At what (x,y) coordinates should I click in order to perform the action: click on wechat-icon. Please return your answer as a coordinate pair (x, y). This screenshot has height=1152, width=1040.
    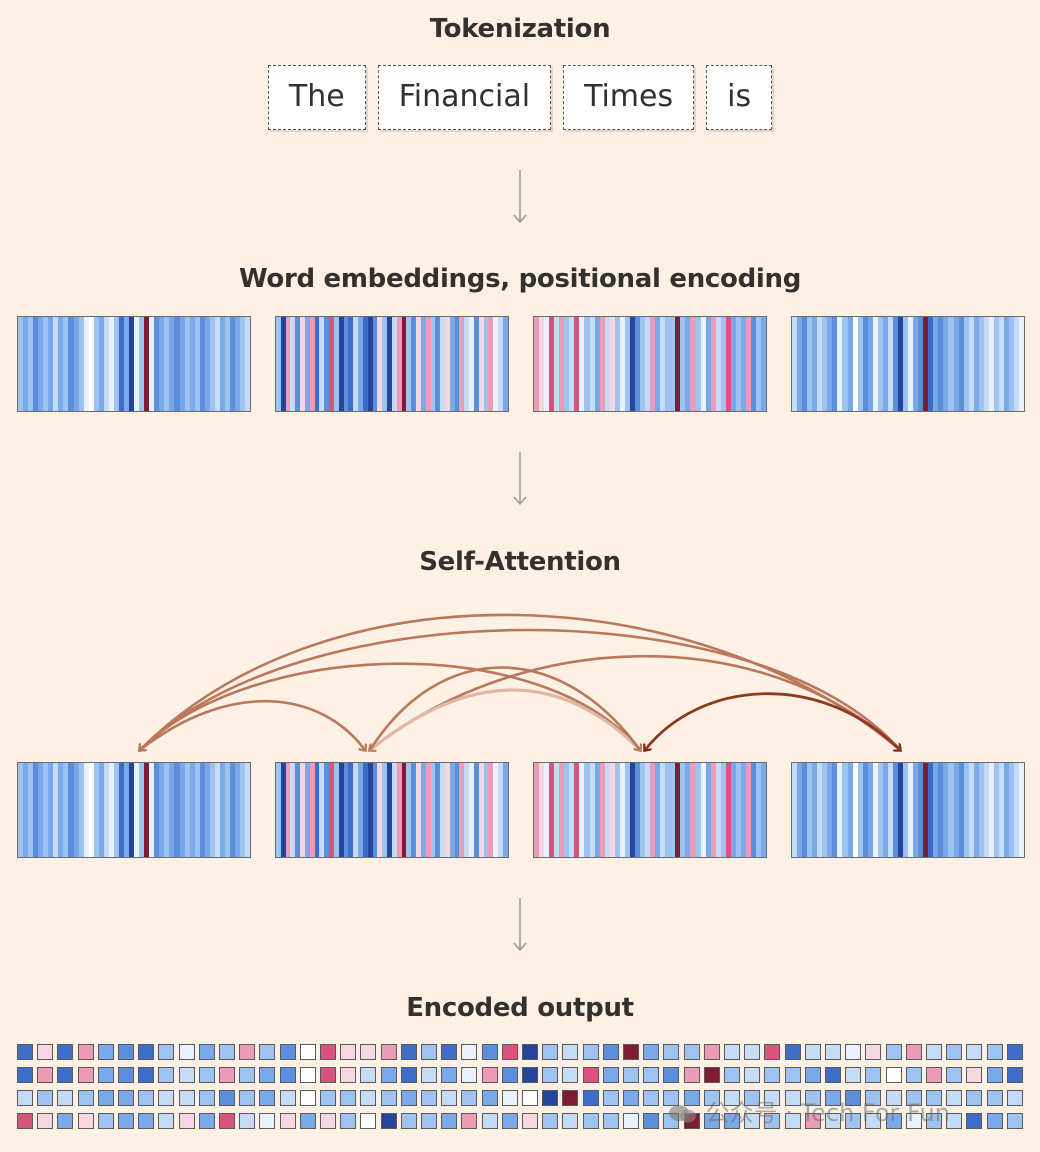
    Looking at the image, I should click on (682, 1114).